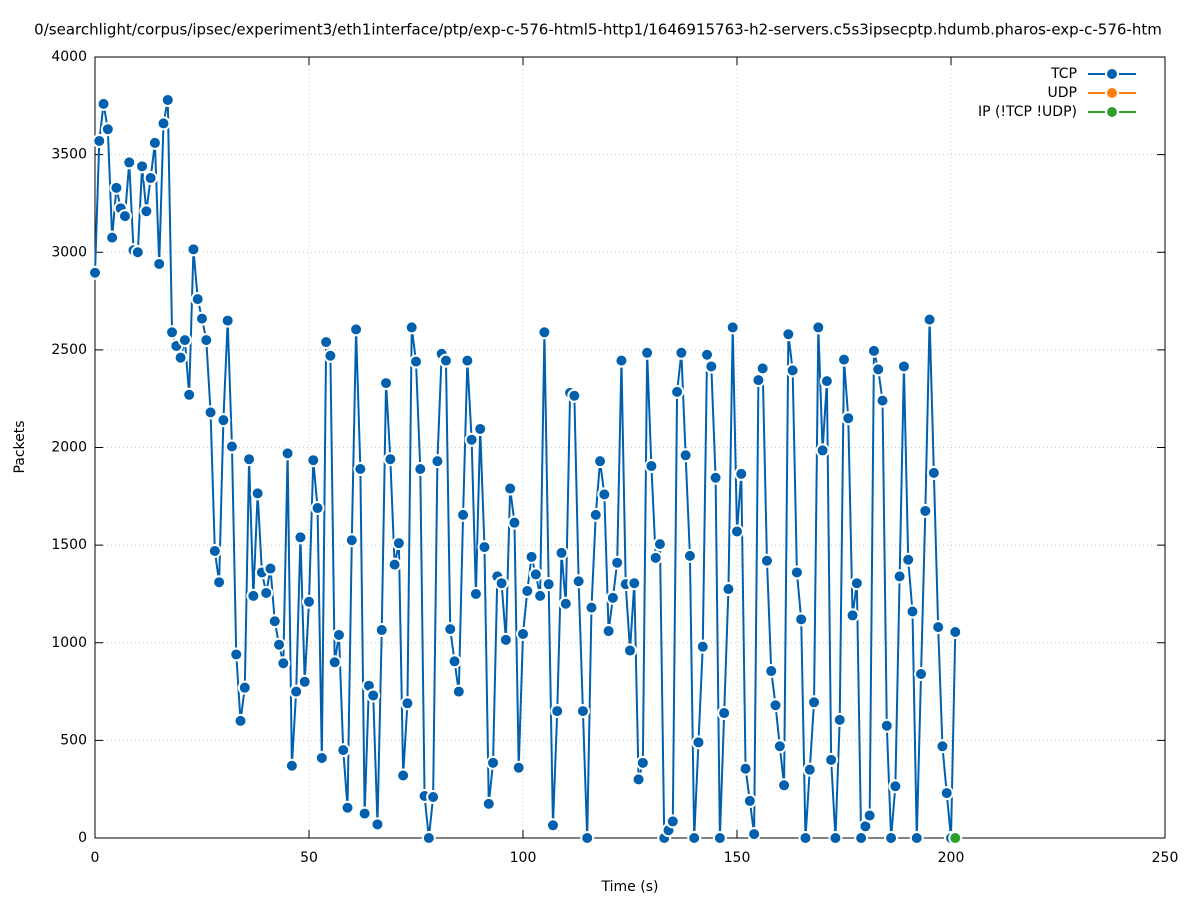  What do you see at coordinates (1165, 858) in the screenshot?
I see `x-tick-label: 250` at bounding box center [1165, 858].